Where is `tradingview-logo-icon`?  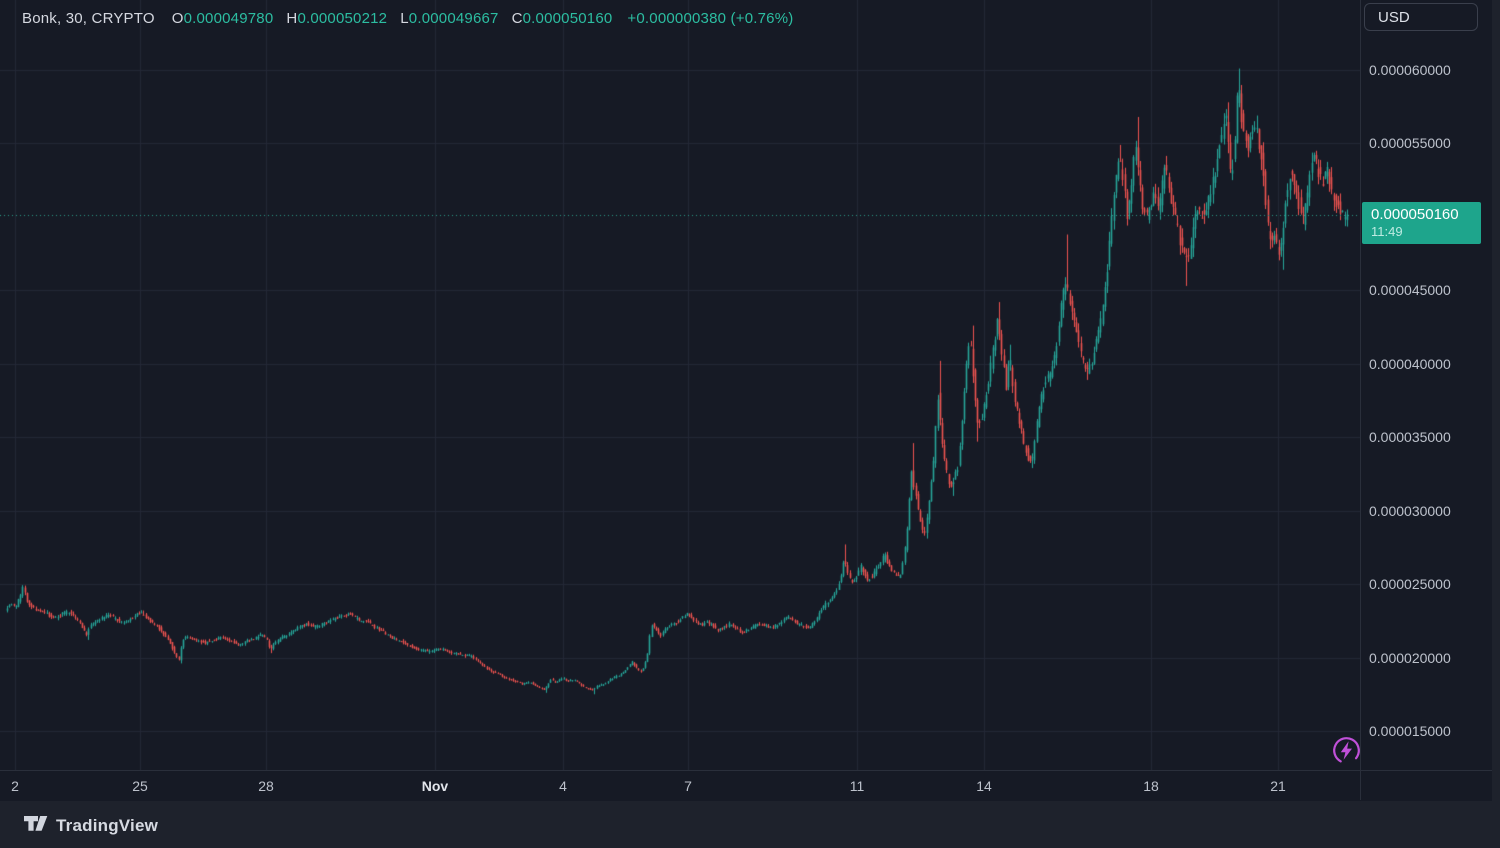
tradingview-logo-icon is located at coordinates (35, 826).